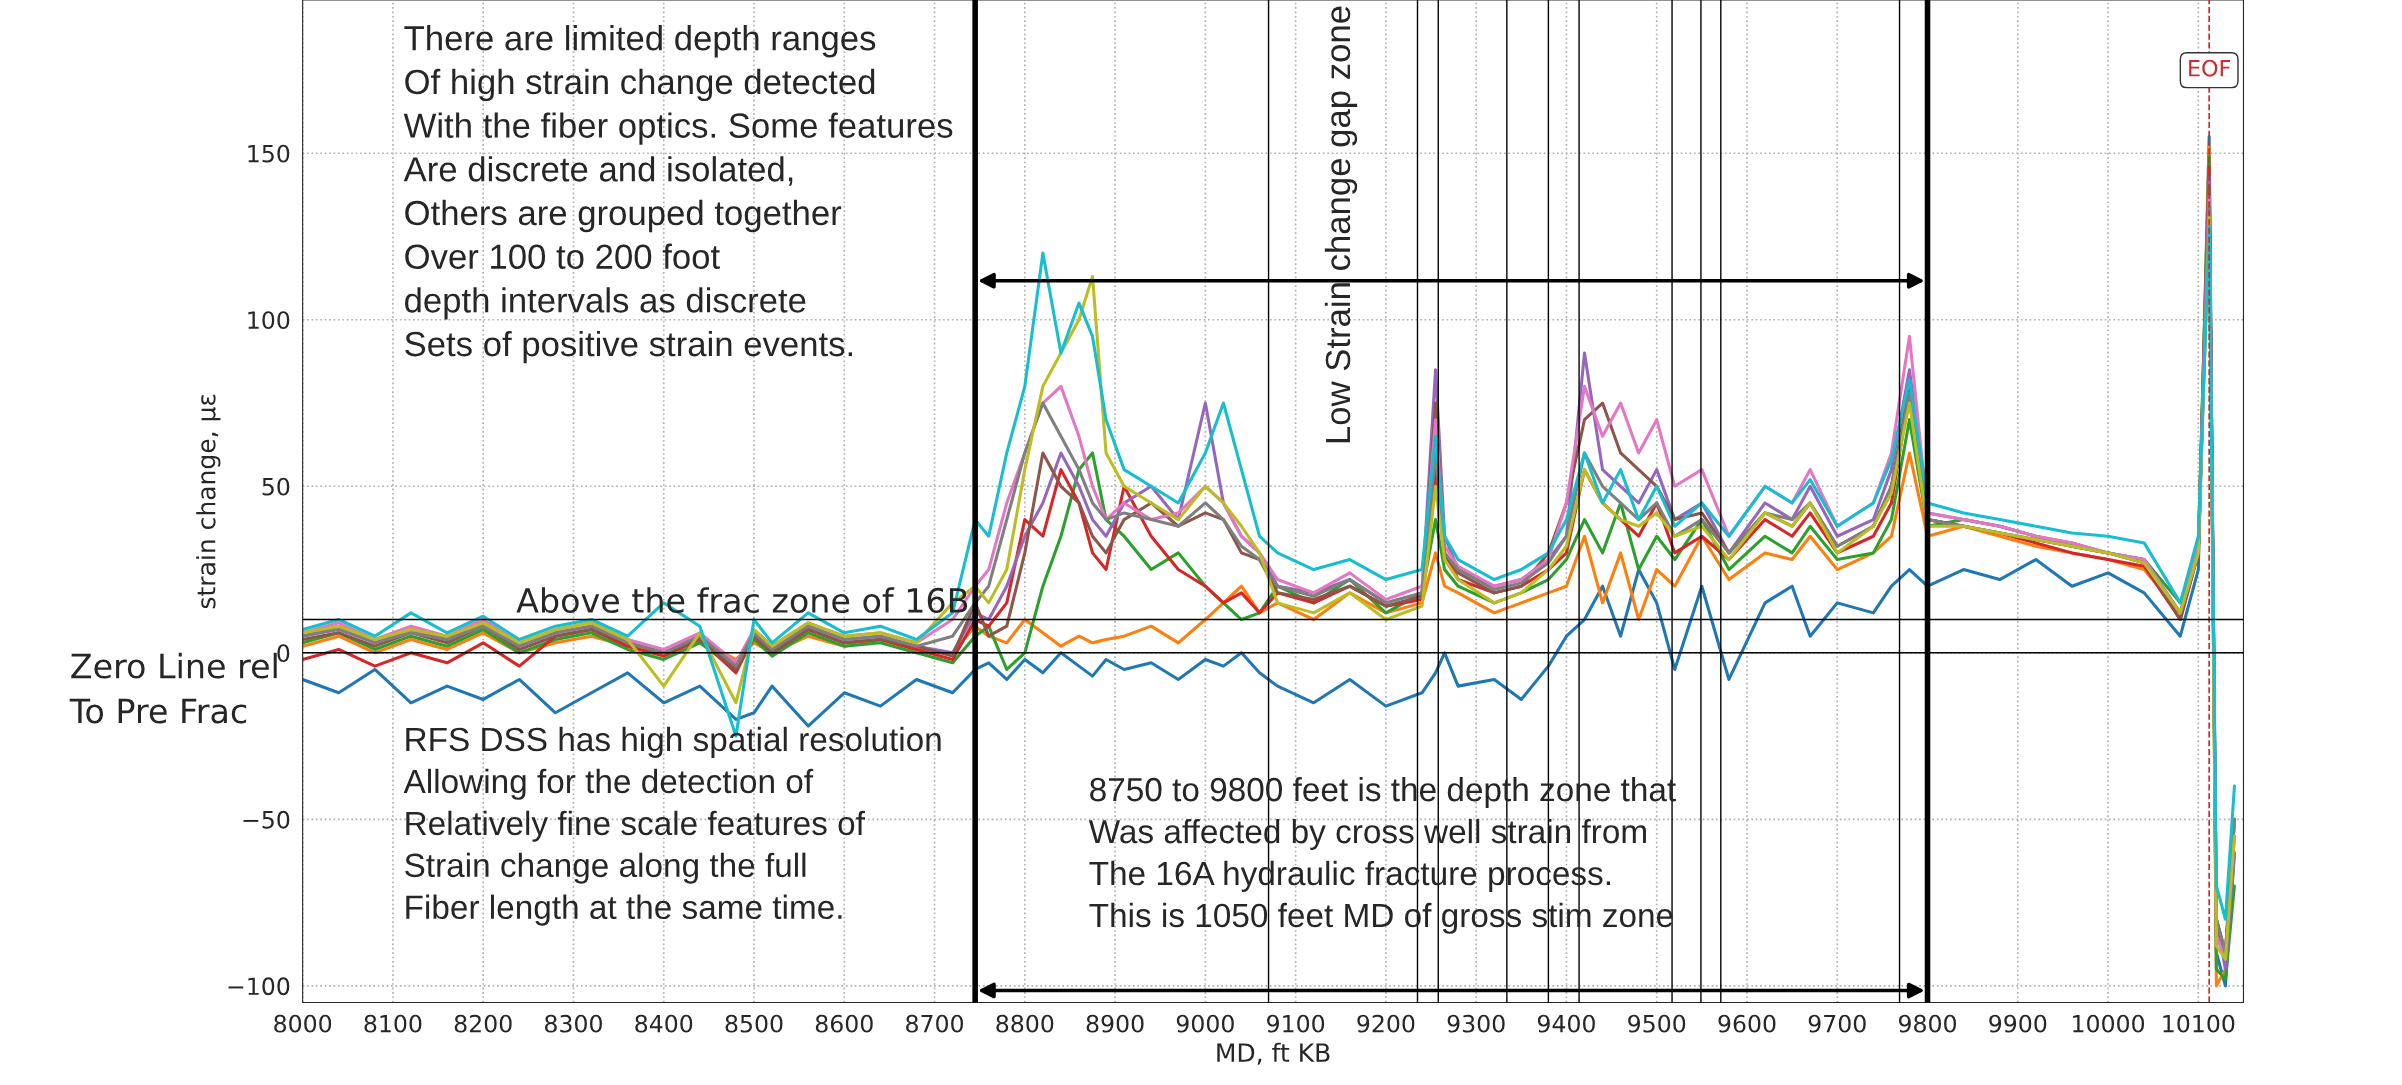 The width and height of the screenshot is (2402, 1085). I want to click on x-tick-label: 9400, so click(1566, 1023).